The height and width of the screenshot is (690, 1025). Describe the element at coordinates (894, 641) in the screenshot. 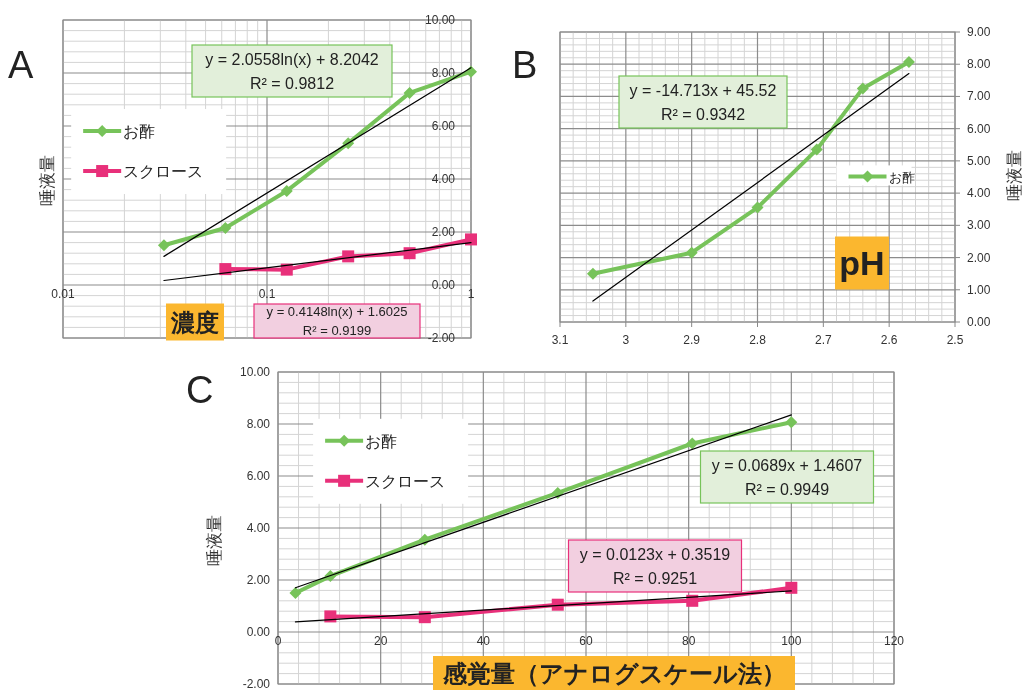

I see `x-tick-label: 120` at that location.